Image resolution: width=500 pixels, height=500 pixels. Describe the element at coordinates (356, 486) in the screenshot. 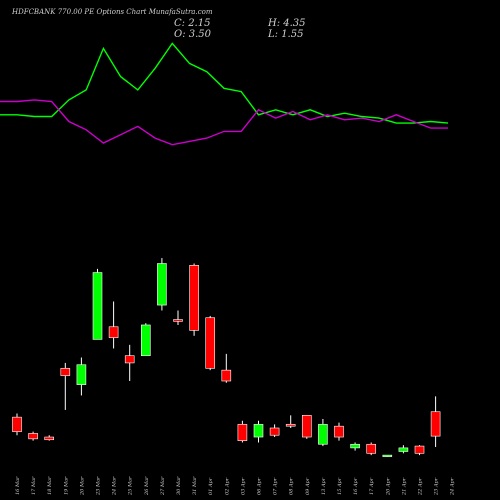

I see `x-tick-label: 16 Apr` at that location.